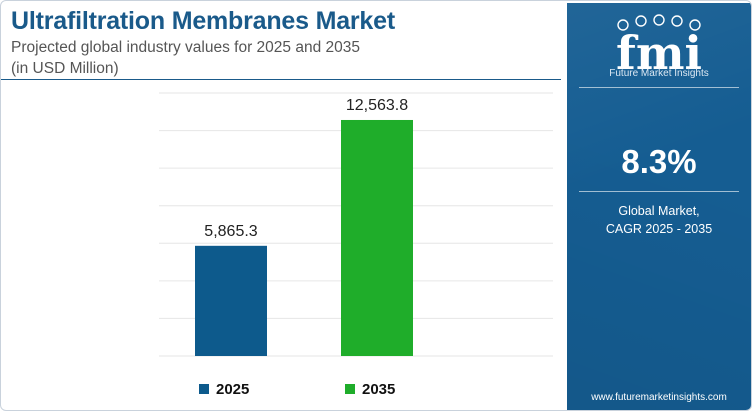 Image resolution: width=752 pixels, height=411 pixels. Describe the element at coordinates (659, 22) in the screenshot. I see `logo-icons` at that location.